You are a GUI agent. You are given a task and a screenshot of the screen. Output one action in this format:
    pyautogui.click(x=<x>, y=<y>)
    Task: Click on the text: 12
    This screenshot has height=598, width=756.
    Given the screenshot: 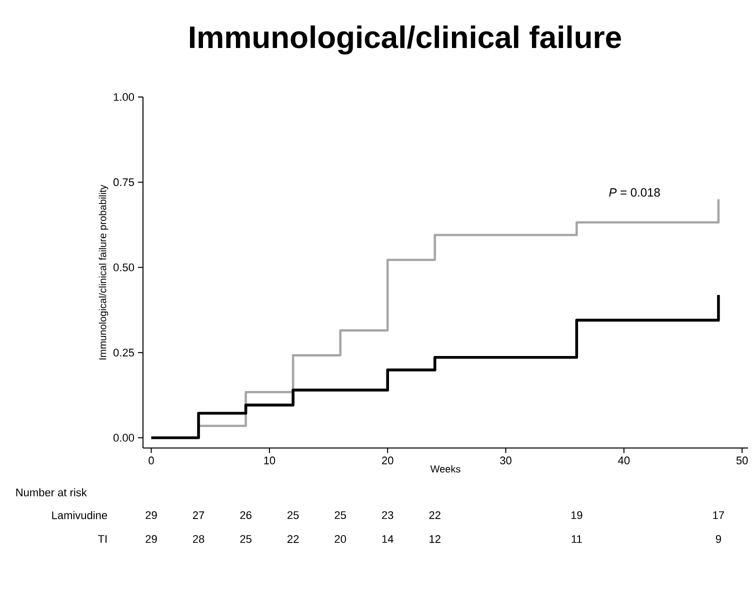 What is the action you would take?
    pyautogui.click(x=435, y=539)
    